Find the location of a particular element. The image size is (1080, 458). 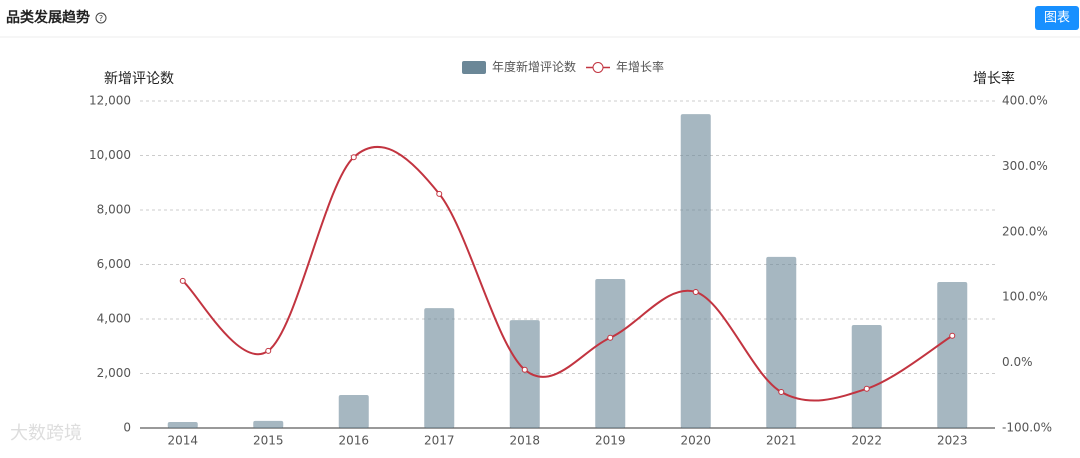

chart-button-label: 图表 is located at coordinates (1057, 18).